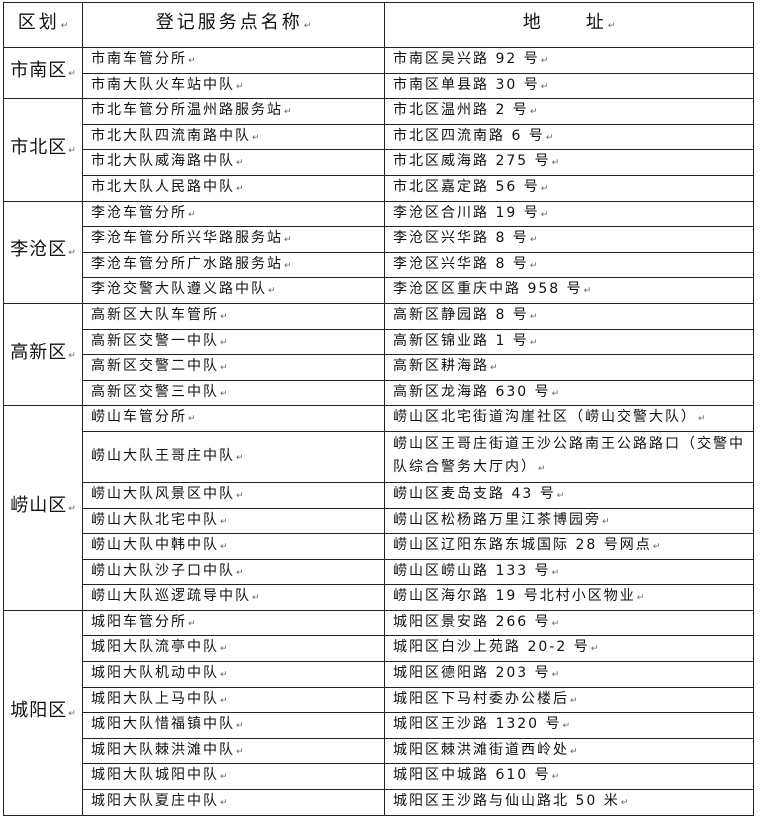 The image size is (764, 816). I want to click on table-row: 城阳大队机动中队 城阳区德阳路 203 号, so click(379, 674).